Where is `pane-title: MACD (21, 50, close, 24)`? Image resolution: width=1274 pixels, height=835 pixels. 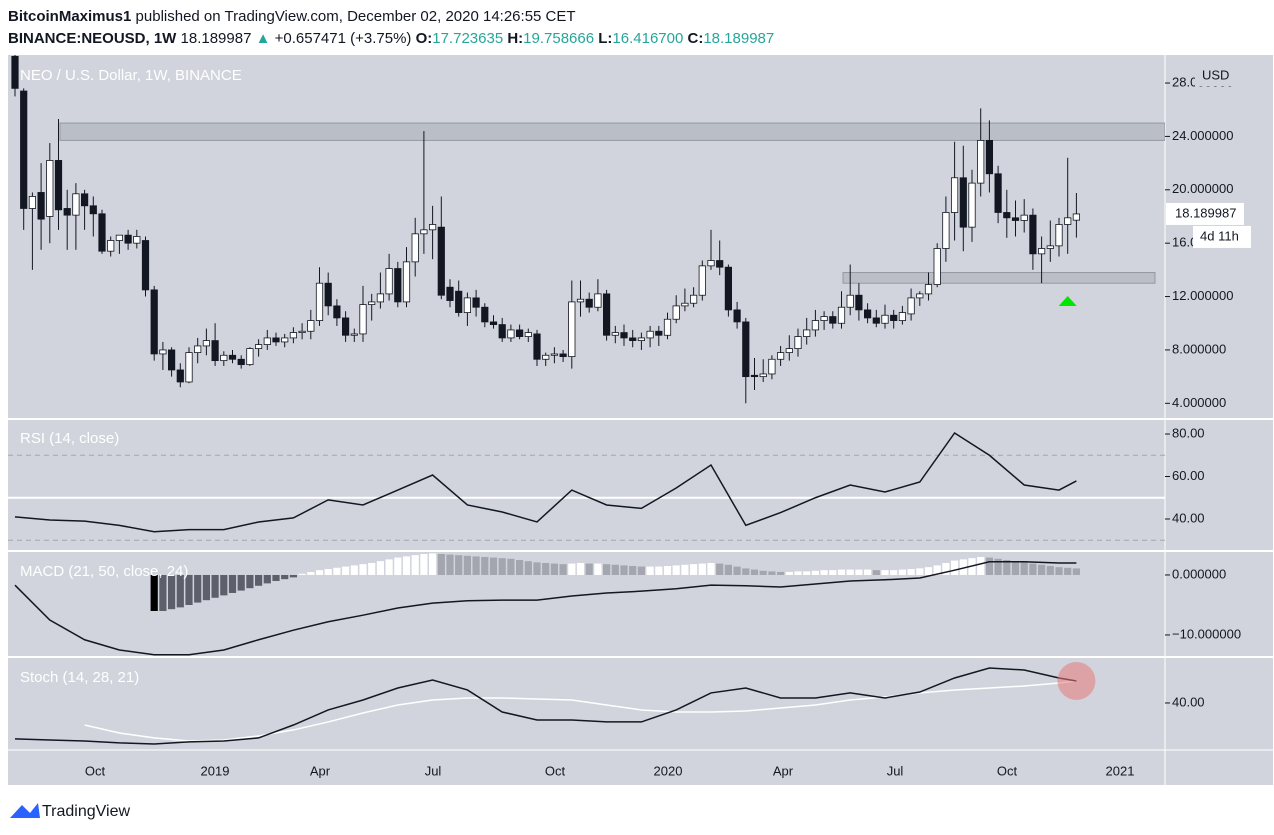
pane-title: MACD (21, 50, close, 24) is located at coordinates (104, 571).